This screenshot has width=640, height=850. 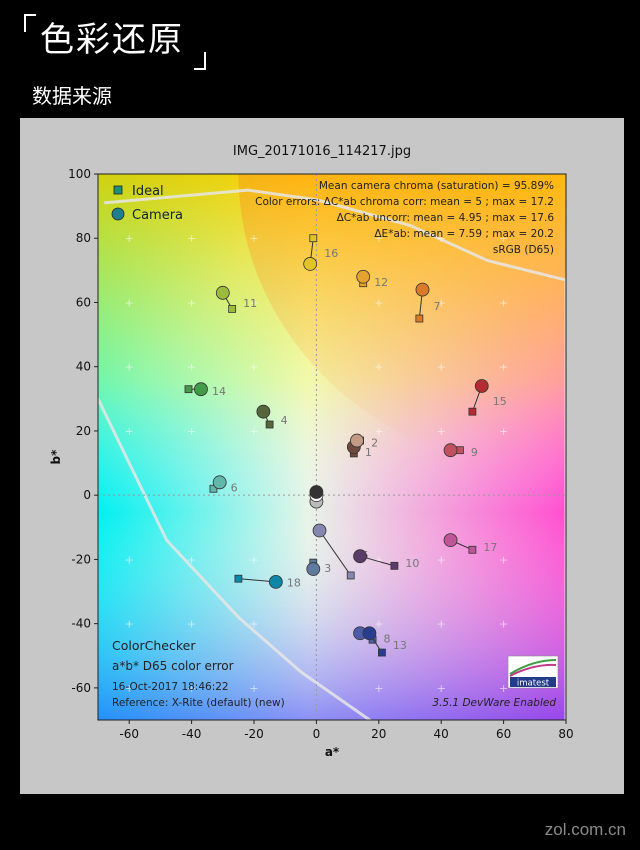 I want to click on patch-label: 6, so click(x=234, y=488).